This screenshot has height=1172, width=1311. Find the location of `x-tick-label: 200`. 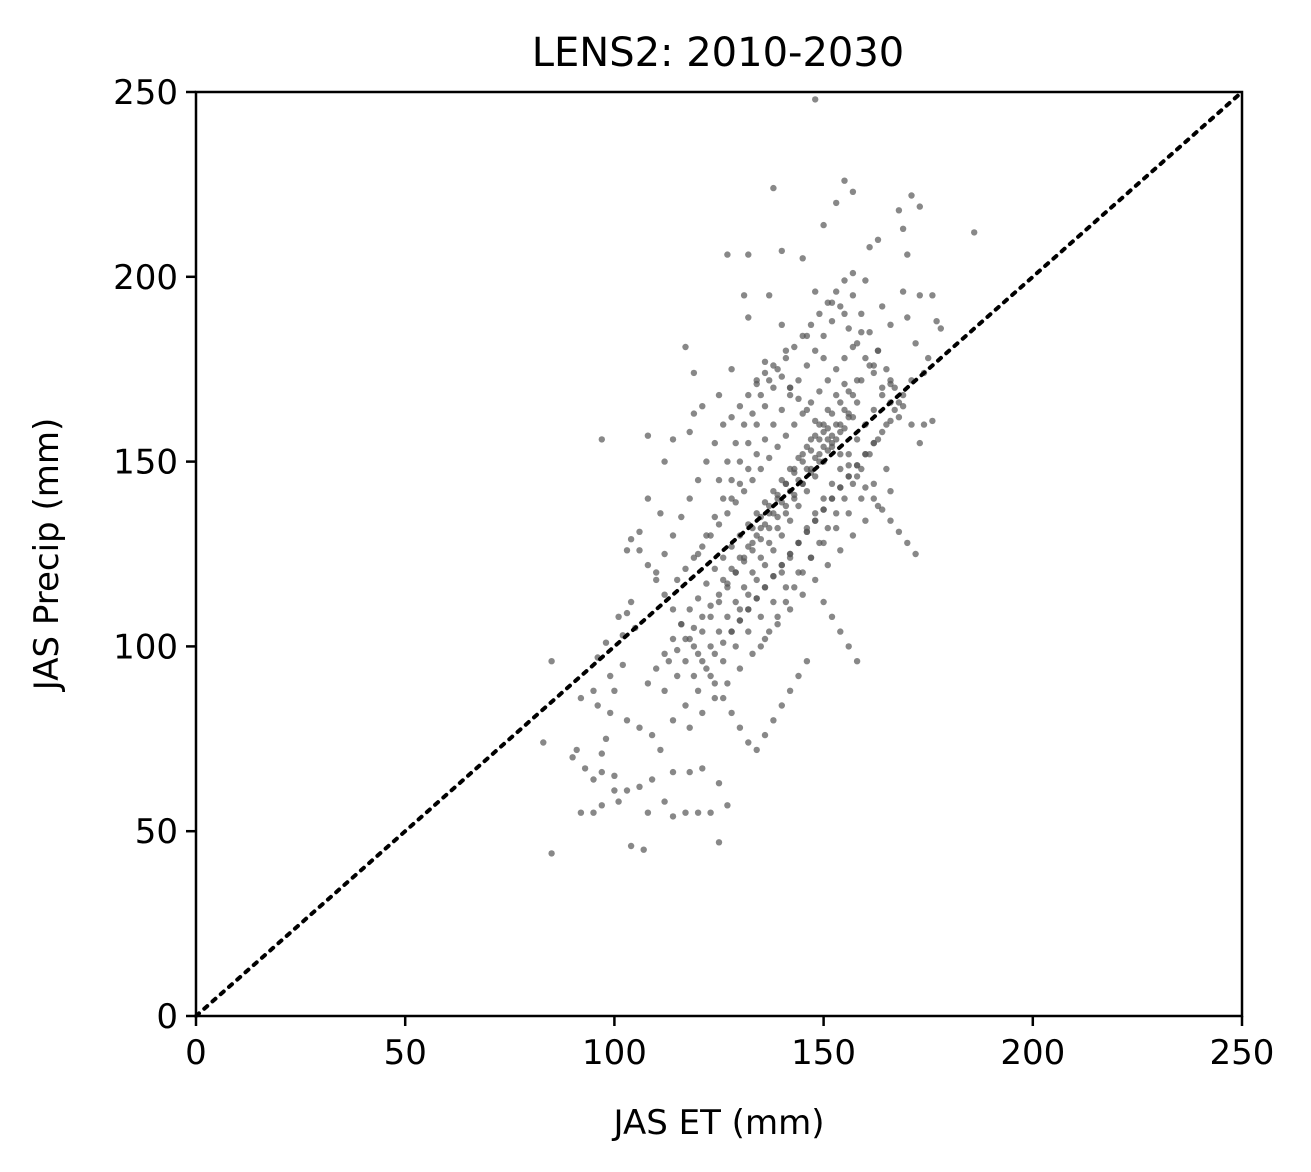

x-tick-label: 200 is located at coordinates (1032, 1053).